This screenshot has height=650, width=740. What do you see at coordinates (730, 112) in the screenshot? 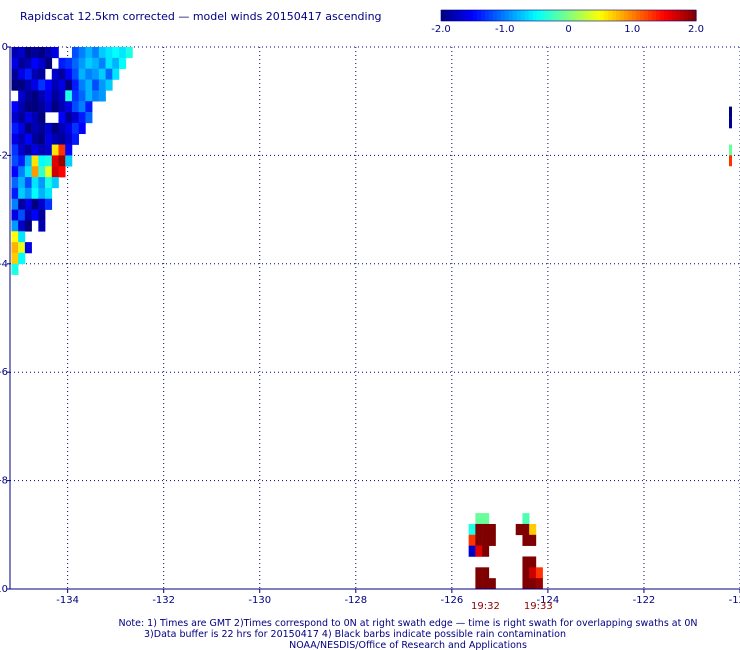
I see `edge-mark` at bounding box center [730, 112].